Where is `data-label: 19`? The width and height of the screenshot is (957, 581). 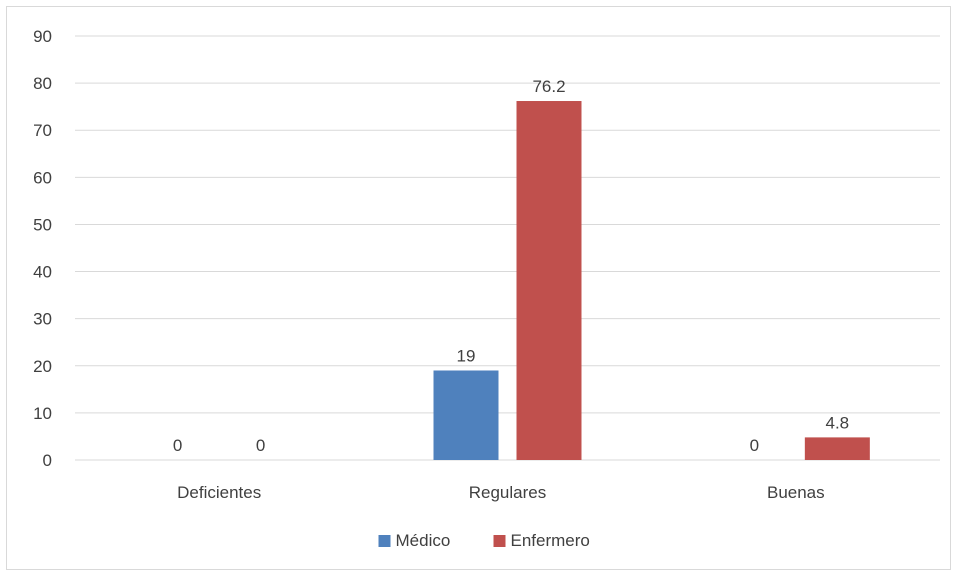
data-label: 19 is located at coordinates (466, 355).